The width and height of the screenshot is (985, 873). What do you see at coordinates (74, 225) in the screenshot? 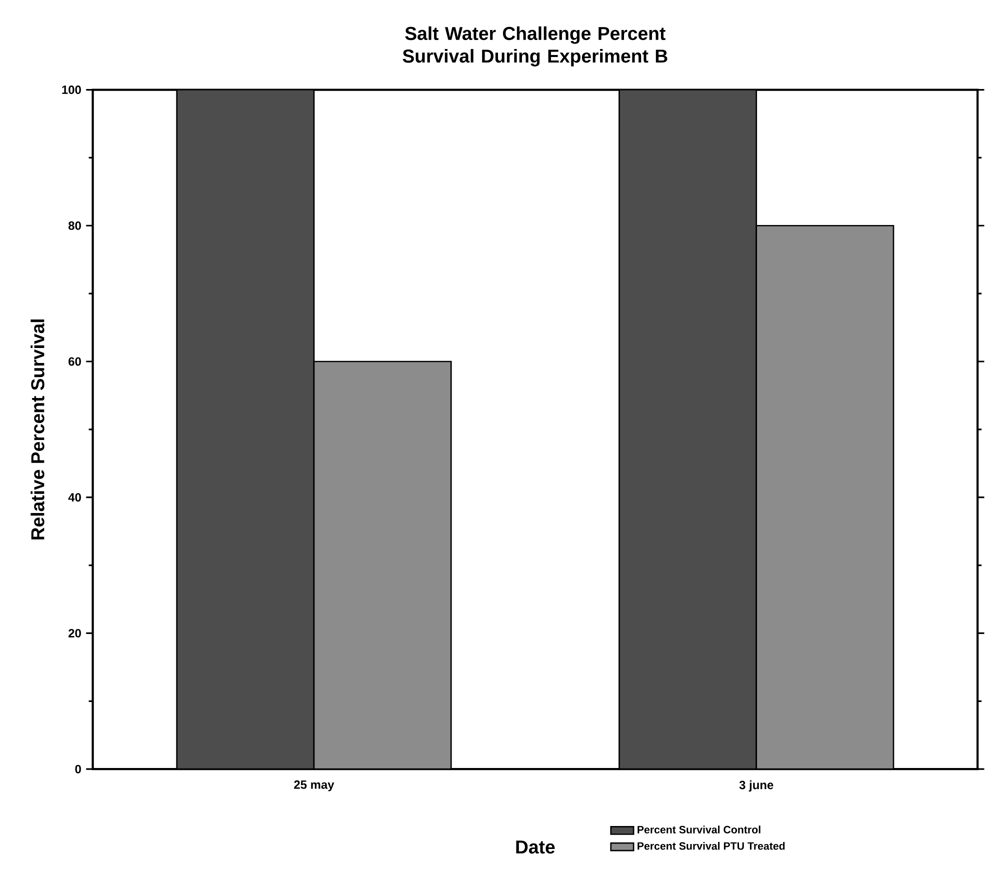
I see `y-tick-label: 80` at bounding box center [74, 225].